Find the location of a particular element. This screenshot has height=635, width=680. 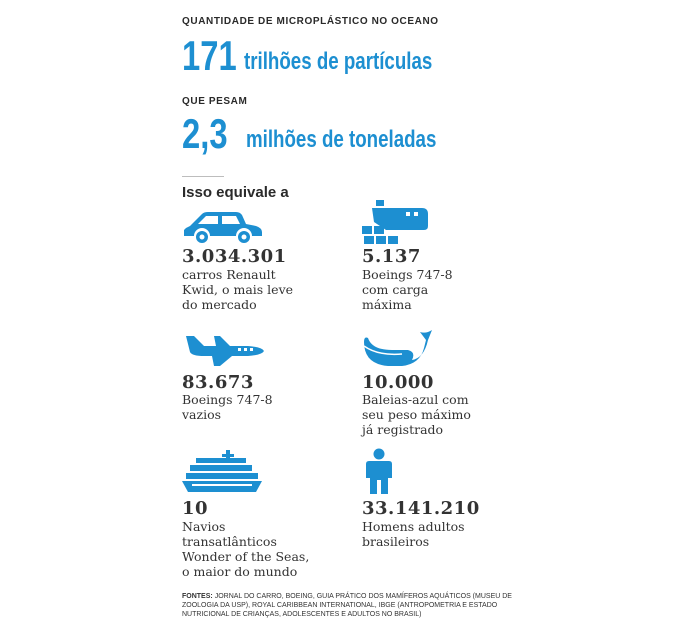

man-icon is located at coordinates (379, 472).